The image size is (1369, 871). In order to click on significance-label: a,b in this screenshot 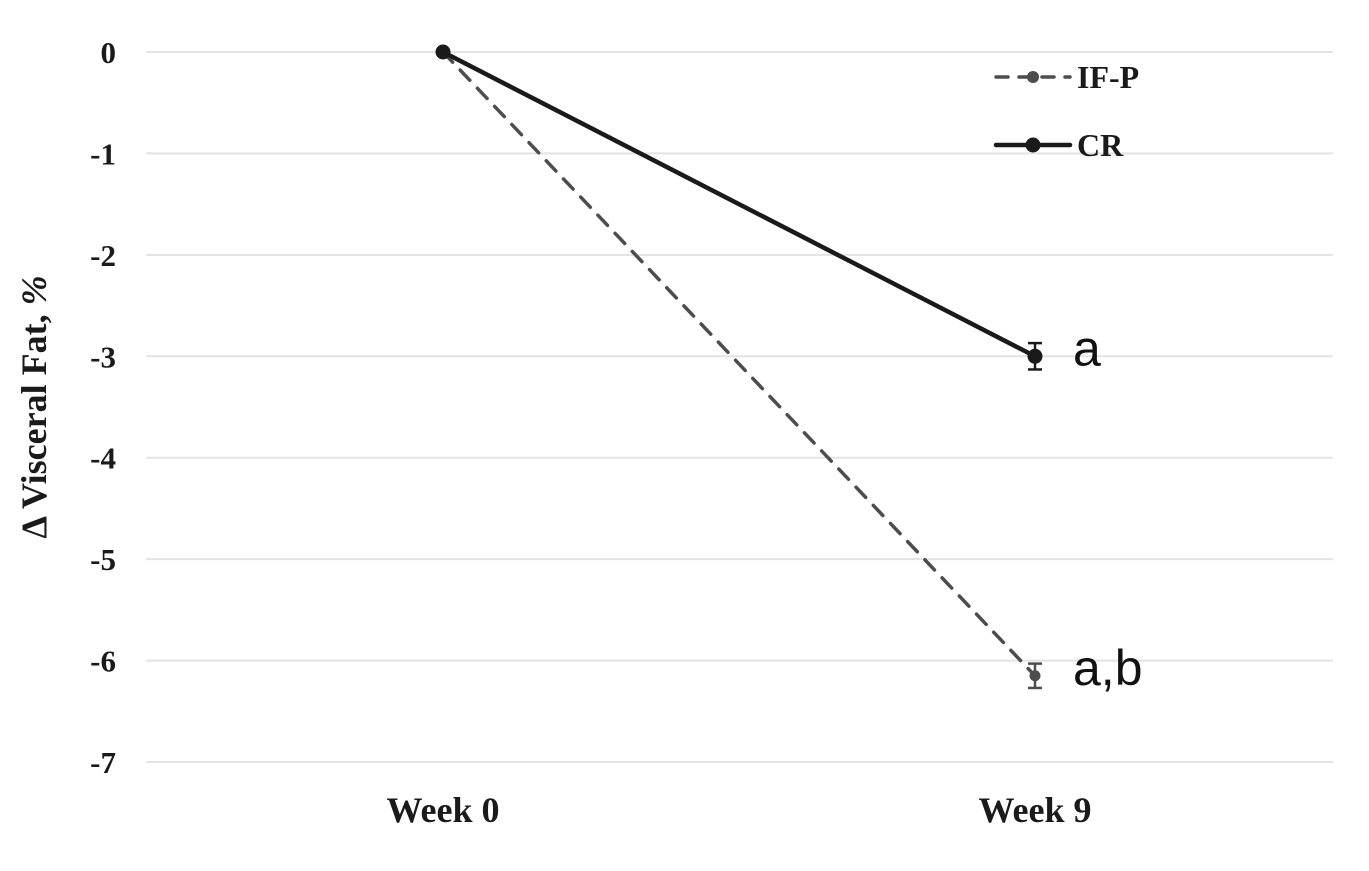, I will do `click(1108, 668)`.